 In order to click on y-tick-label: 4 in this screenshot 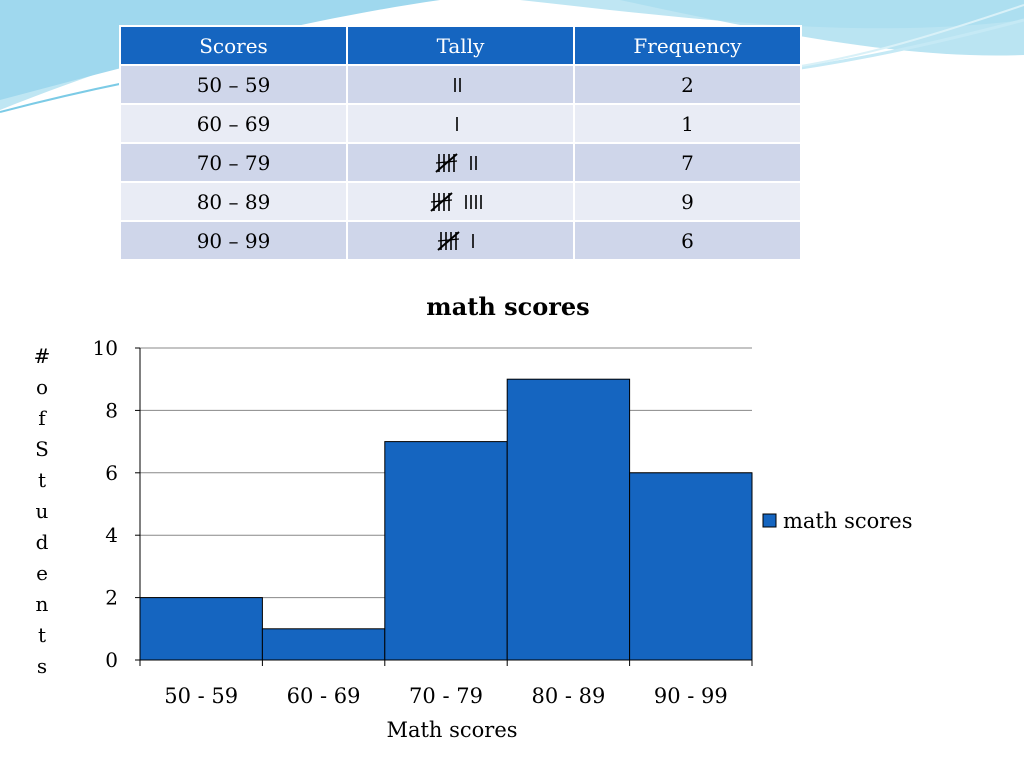, I will do `click(111, 535)`.